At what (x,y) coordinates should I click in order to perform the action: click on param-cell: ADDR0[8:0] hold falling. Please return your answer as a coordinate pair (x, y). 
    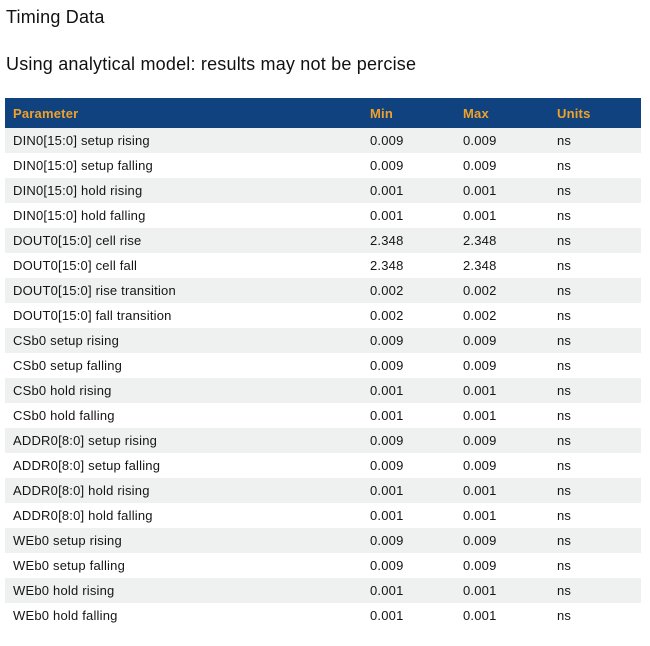
    Looking at the image, I should click on (83, 515).